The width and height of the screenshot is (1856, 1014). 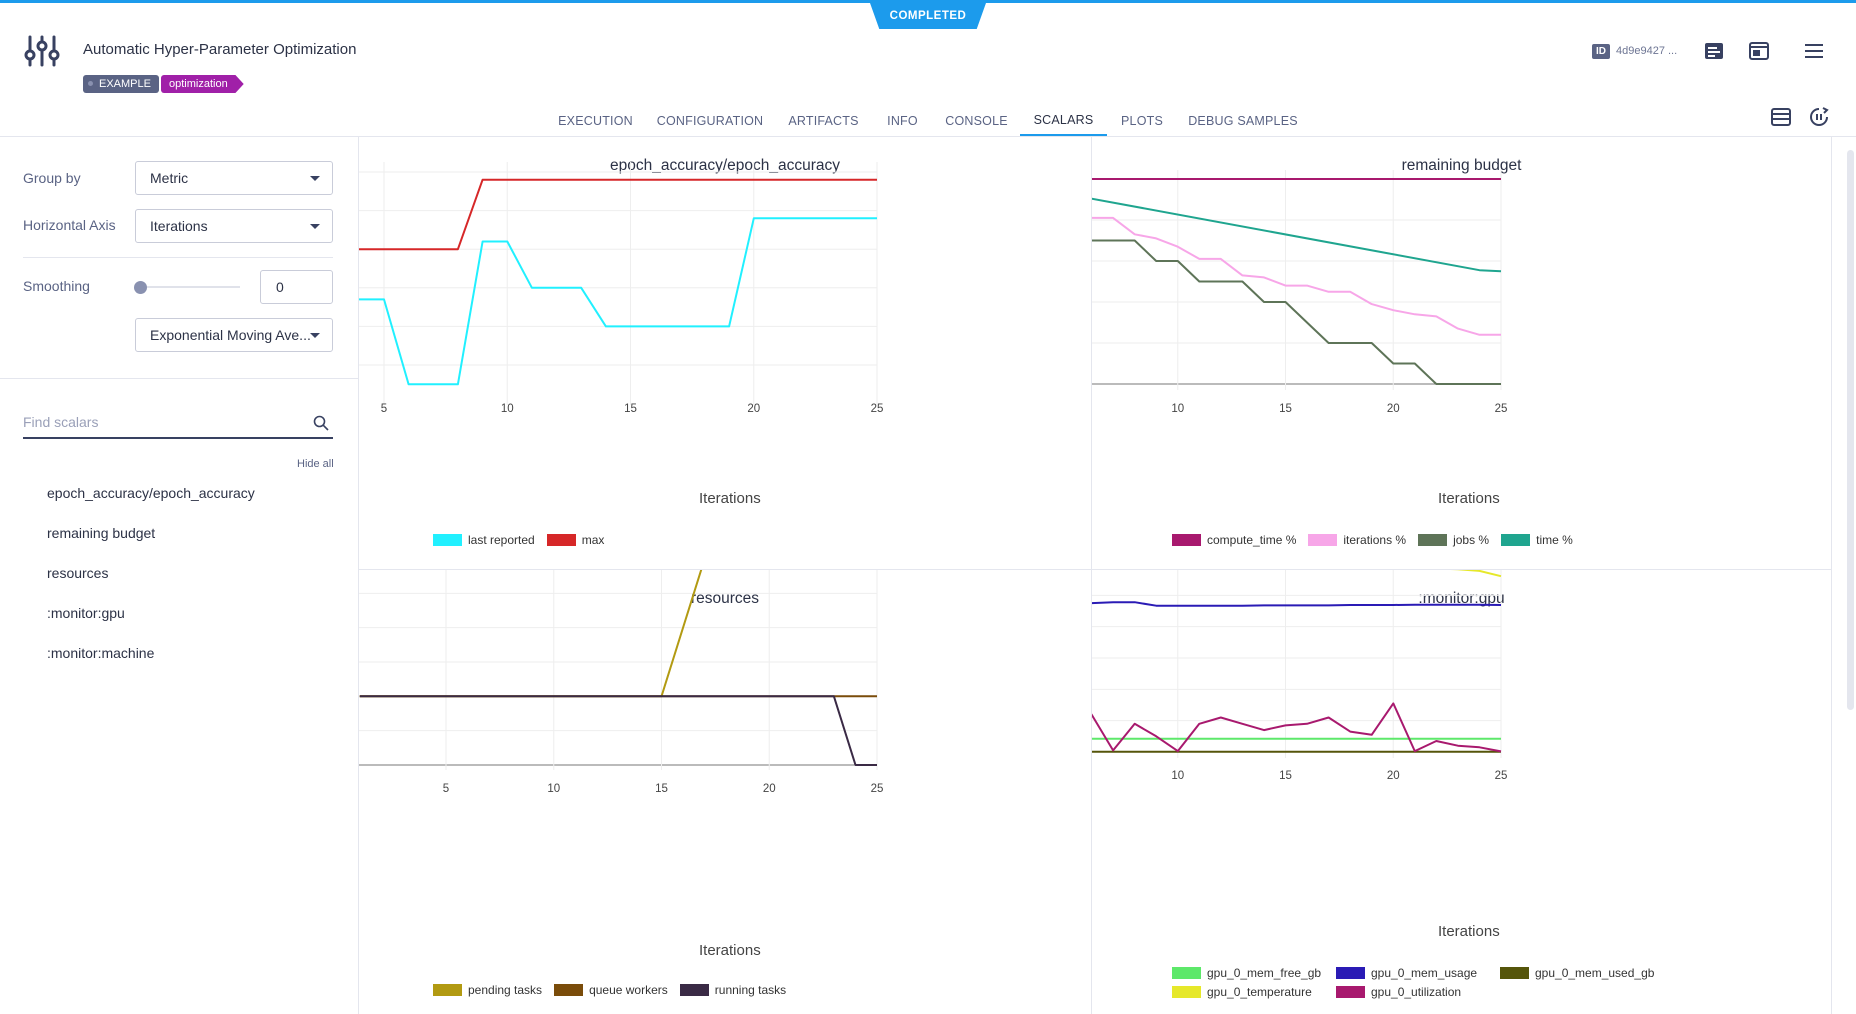 What do you see at coordinates (101, 653) in the screenshot?
I see `scalar-item: :monitor:machine` at bounding box center [101, 653].